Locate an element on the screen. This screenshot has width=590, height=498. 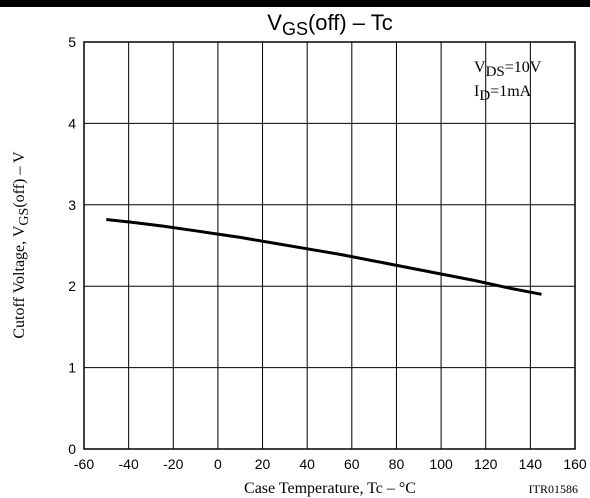
x-tick-label: 20 is located at coordinates (263, 464).